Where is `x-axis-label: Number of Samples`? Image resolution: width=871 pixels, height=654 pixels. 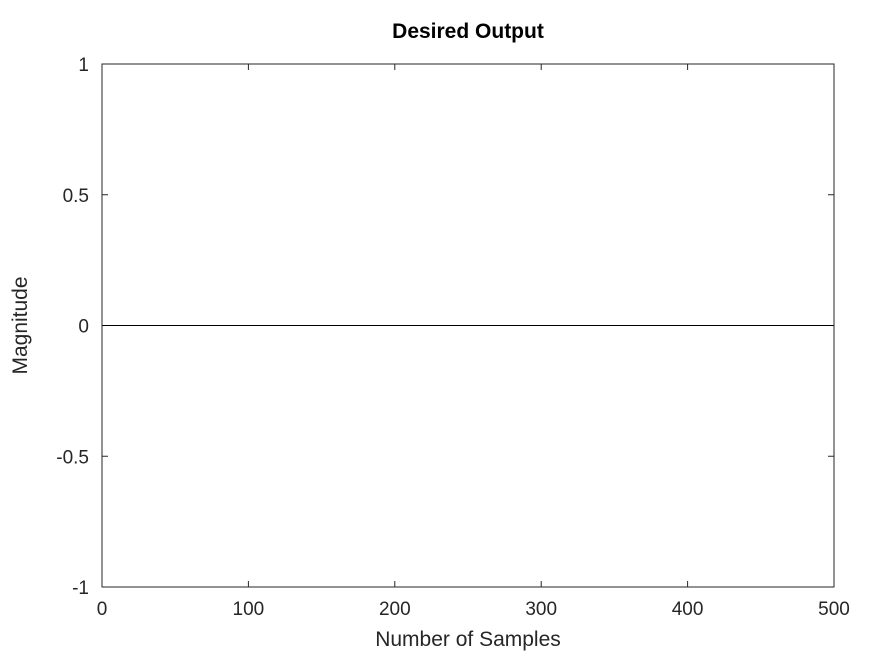 x-axis-label: Number of Samples is located at coordinates (468, 639).